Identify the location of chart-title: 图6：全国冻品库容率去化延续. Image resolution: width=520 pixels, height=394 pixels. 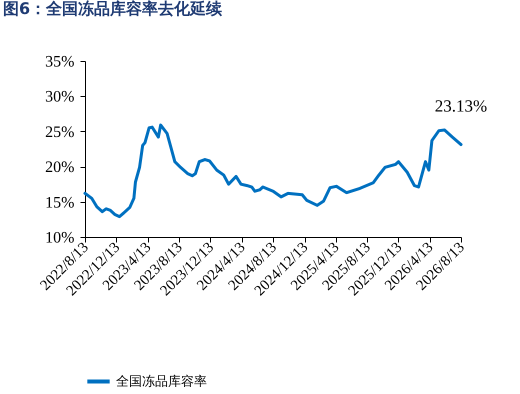
(113, 9).